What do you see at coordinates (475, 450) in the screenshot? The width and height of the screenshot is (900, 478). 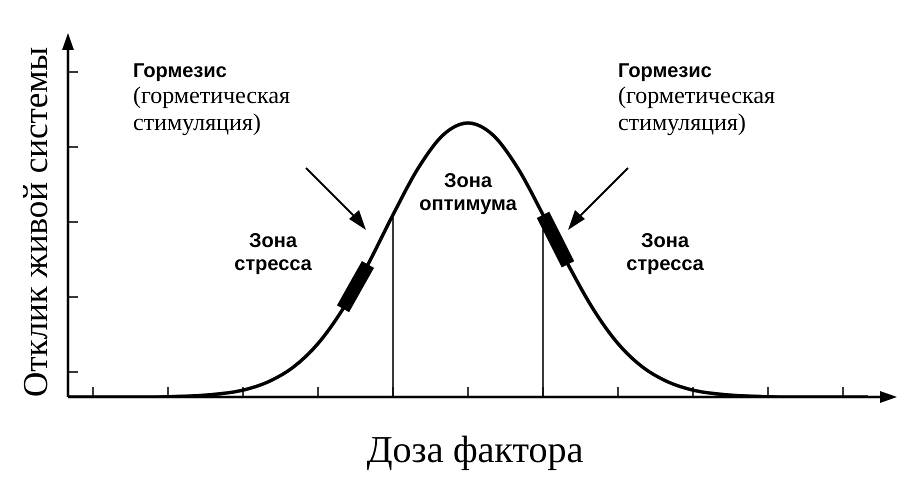 I see `x-axis-title: Доза фактора` at bounding box center [475, 450].